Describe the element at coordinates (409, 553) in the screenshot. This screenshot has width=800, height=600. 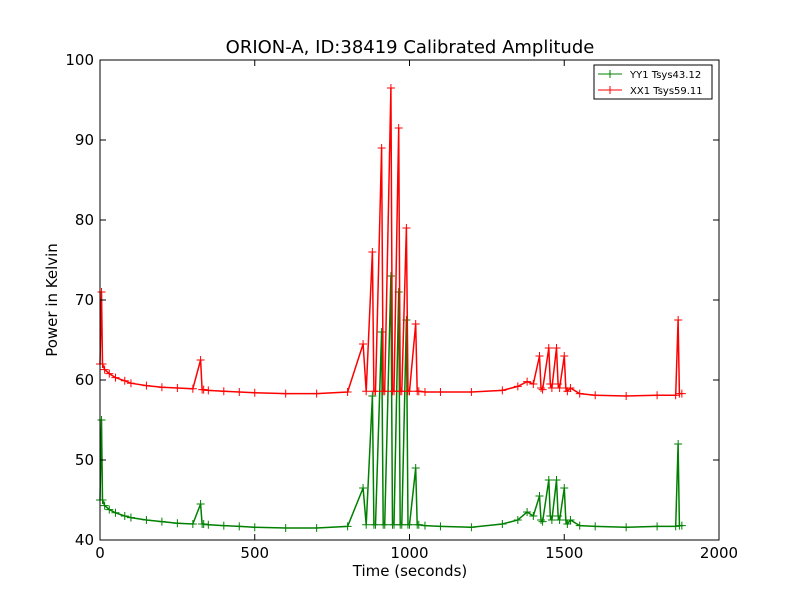
I see `x-tick-label: 1000` at that location.